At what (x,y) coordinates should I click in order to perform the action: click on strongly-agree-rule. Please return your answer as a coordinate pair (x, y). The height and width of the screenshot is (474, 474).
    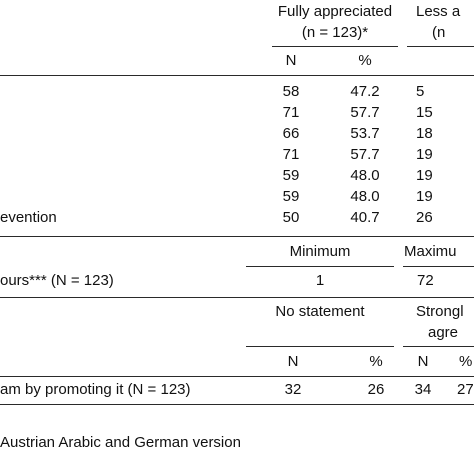
    Looking at the image, I should click on (438, 346).